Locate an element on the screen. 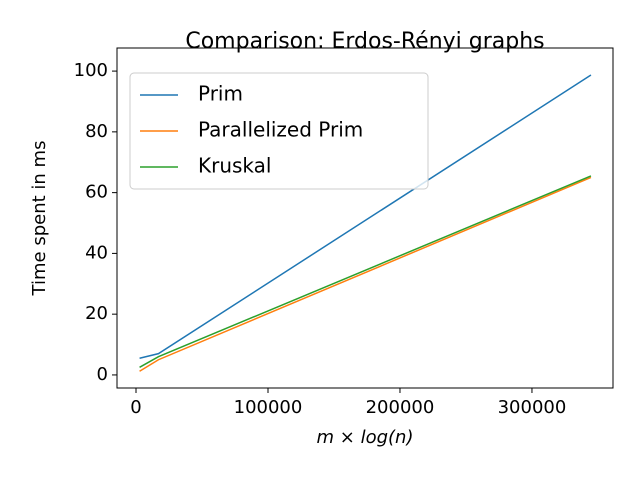 The height and width of the screenshot is (480, 640). x-tick-label: 100000 is located at coordinates (268, 407).